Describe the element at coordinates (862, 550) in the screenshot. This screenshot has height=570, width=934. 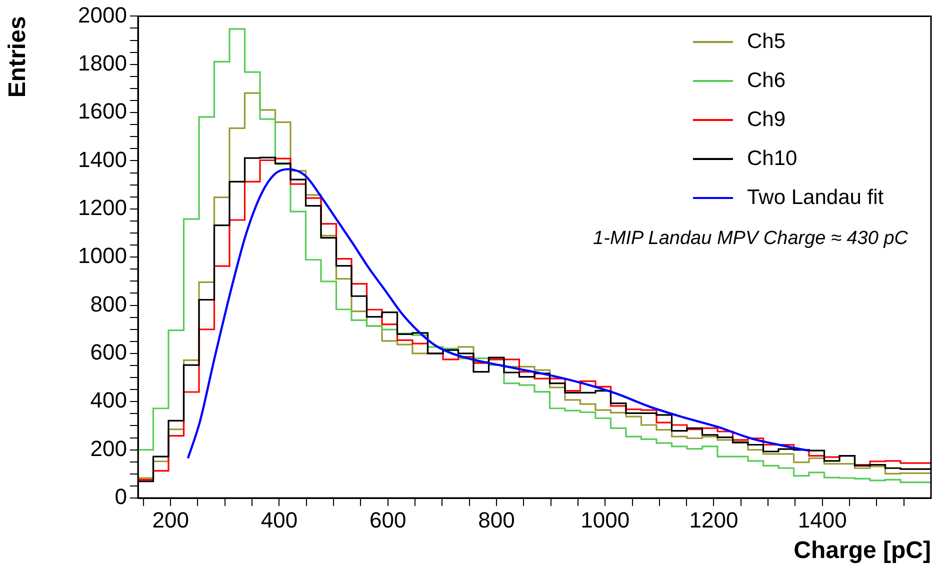
I see `x-axis-title: Charge [pC]` at that location.